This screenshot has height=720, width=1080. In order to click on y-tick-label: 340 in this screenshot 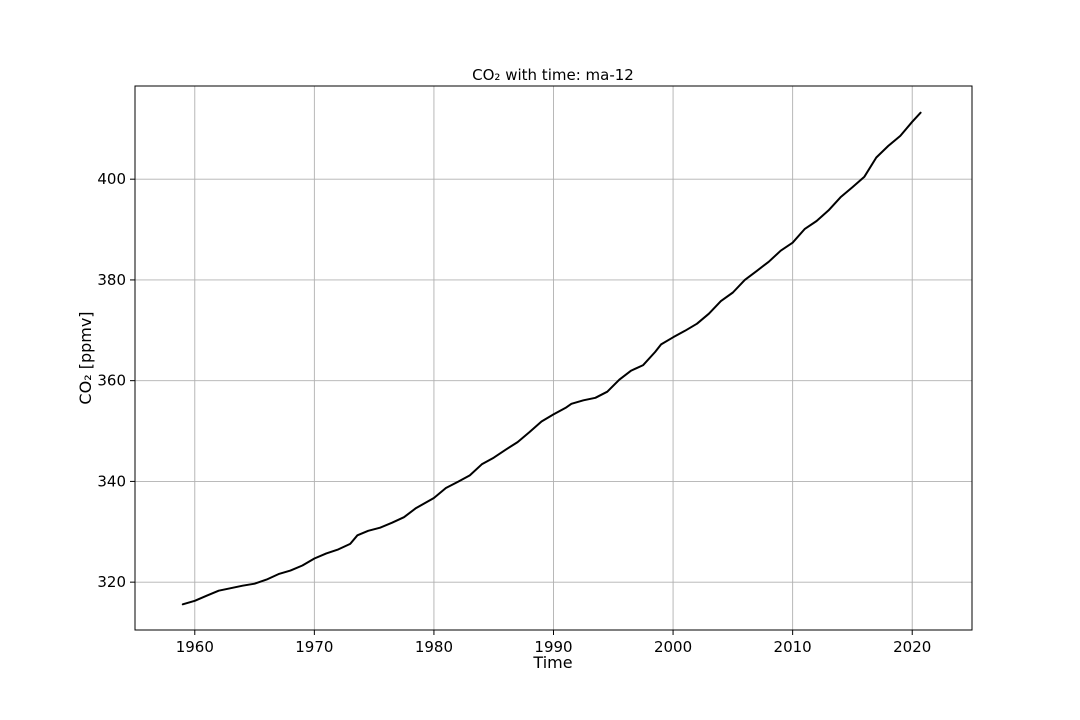, I will do `click(111, 481)`.